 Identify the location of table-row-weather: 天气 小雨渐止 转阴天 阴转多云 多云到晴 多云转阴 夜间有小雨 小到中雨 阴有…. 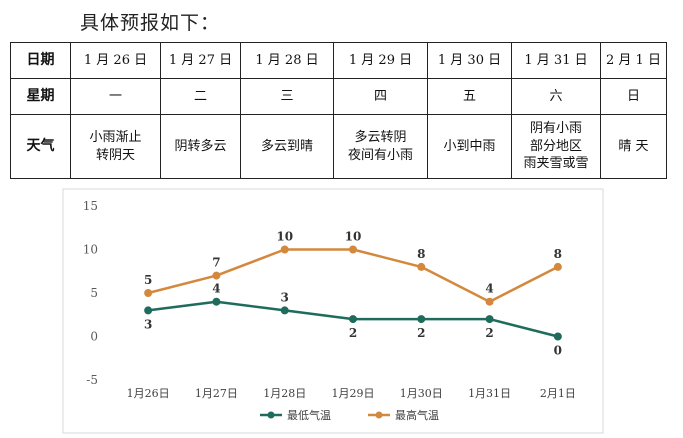
(338, 146).